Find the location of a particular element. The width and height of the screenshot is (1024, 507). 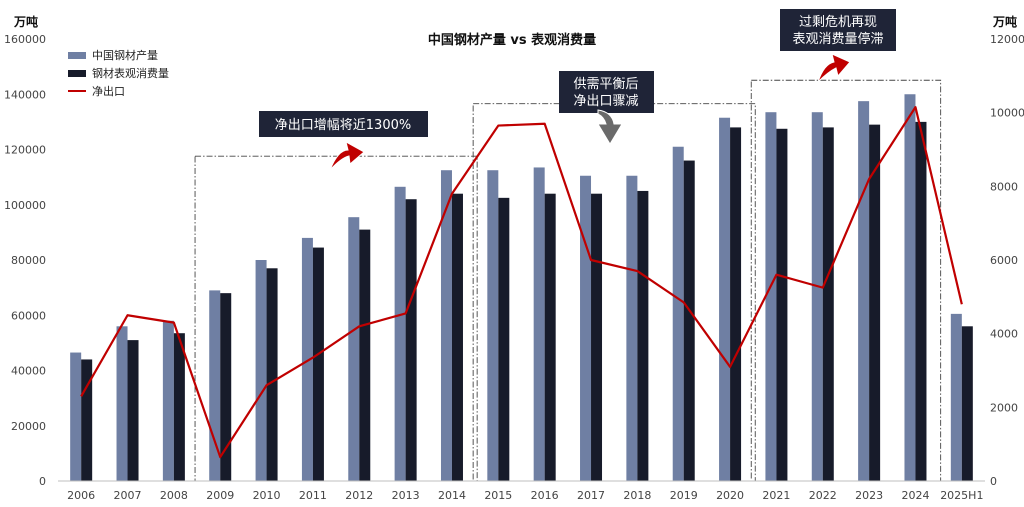

annotation-3: 过剩危机再现表观消费量停滞 is located at coordinates (838, 46).